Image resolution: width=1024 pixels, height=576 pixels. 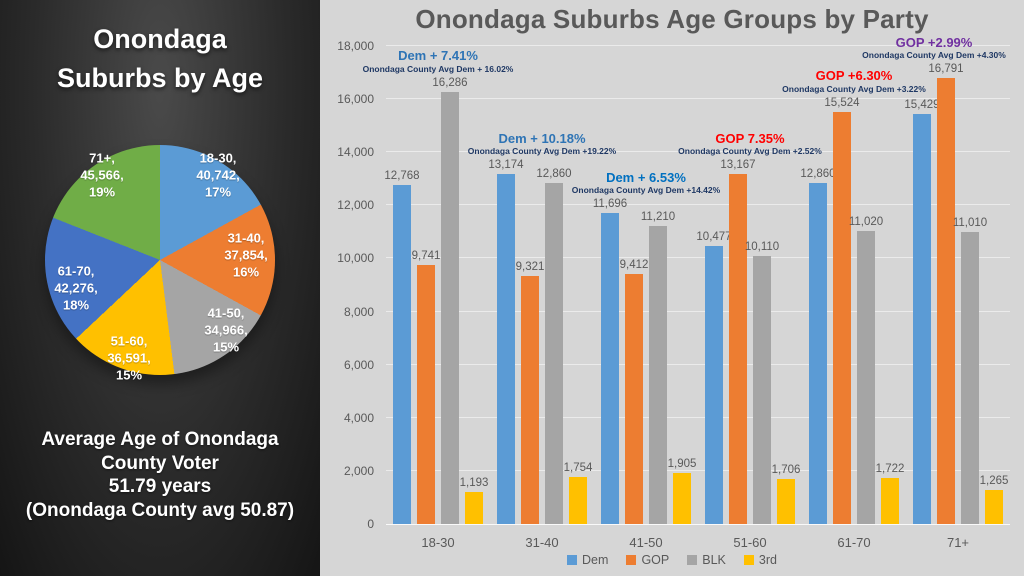 What do you see at coordinates (246, 255) in the screenshot?
I see `pie-slice-label-31-40: 31-40, 37,854, 16%` at bounding box center [246, 255].